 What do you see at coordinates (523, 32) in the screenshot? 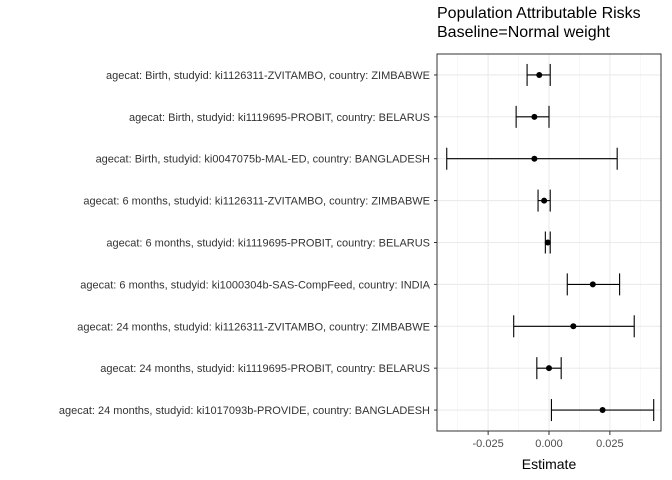
I see `chart-subtitle: Baseline=Normal weight` at bounding box center [523, 32].